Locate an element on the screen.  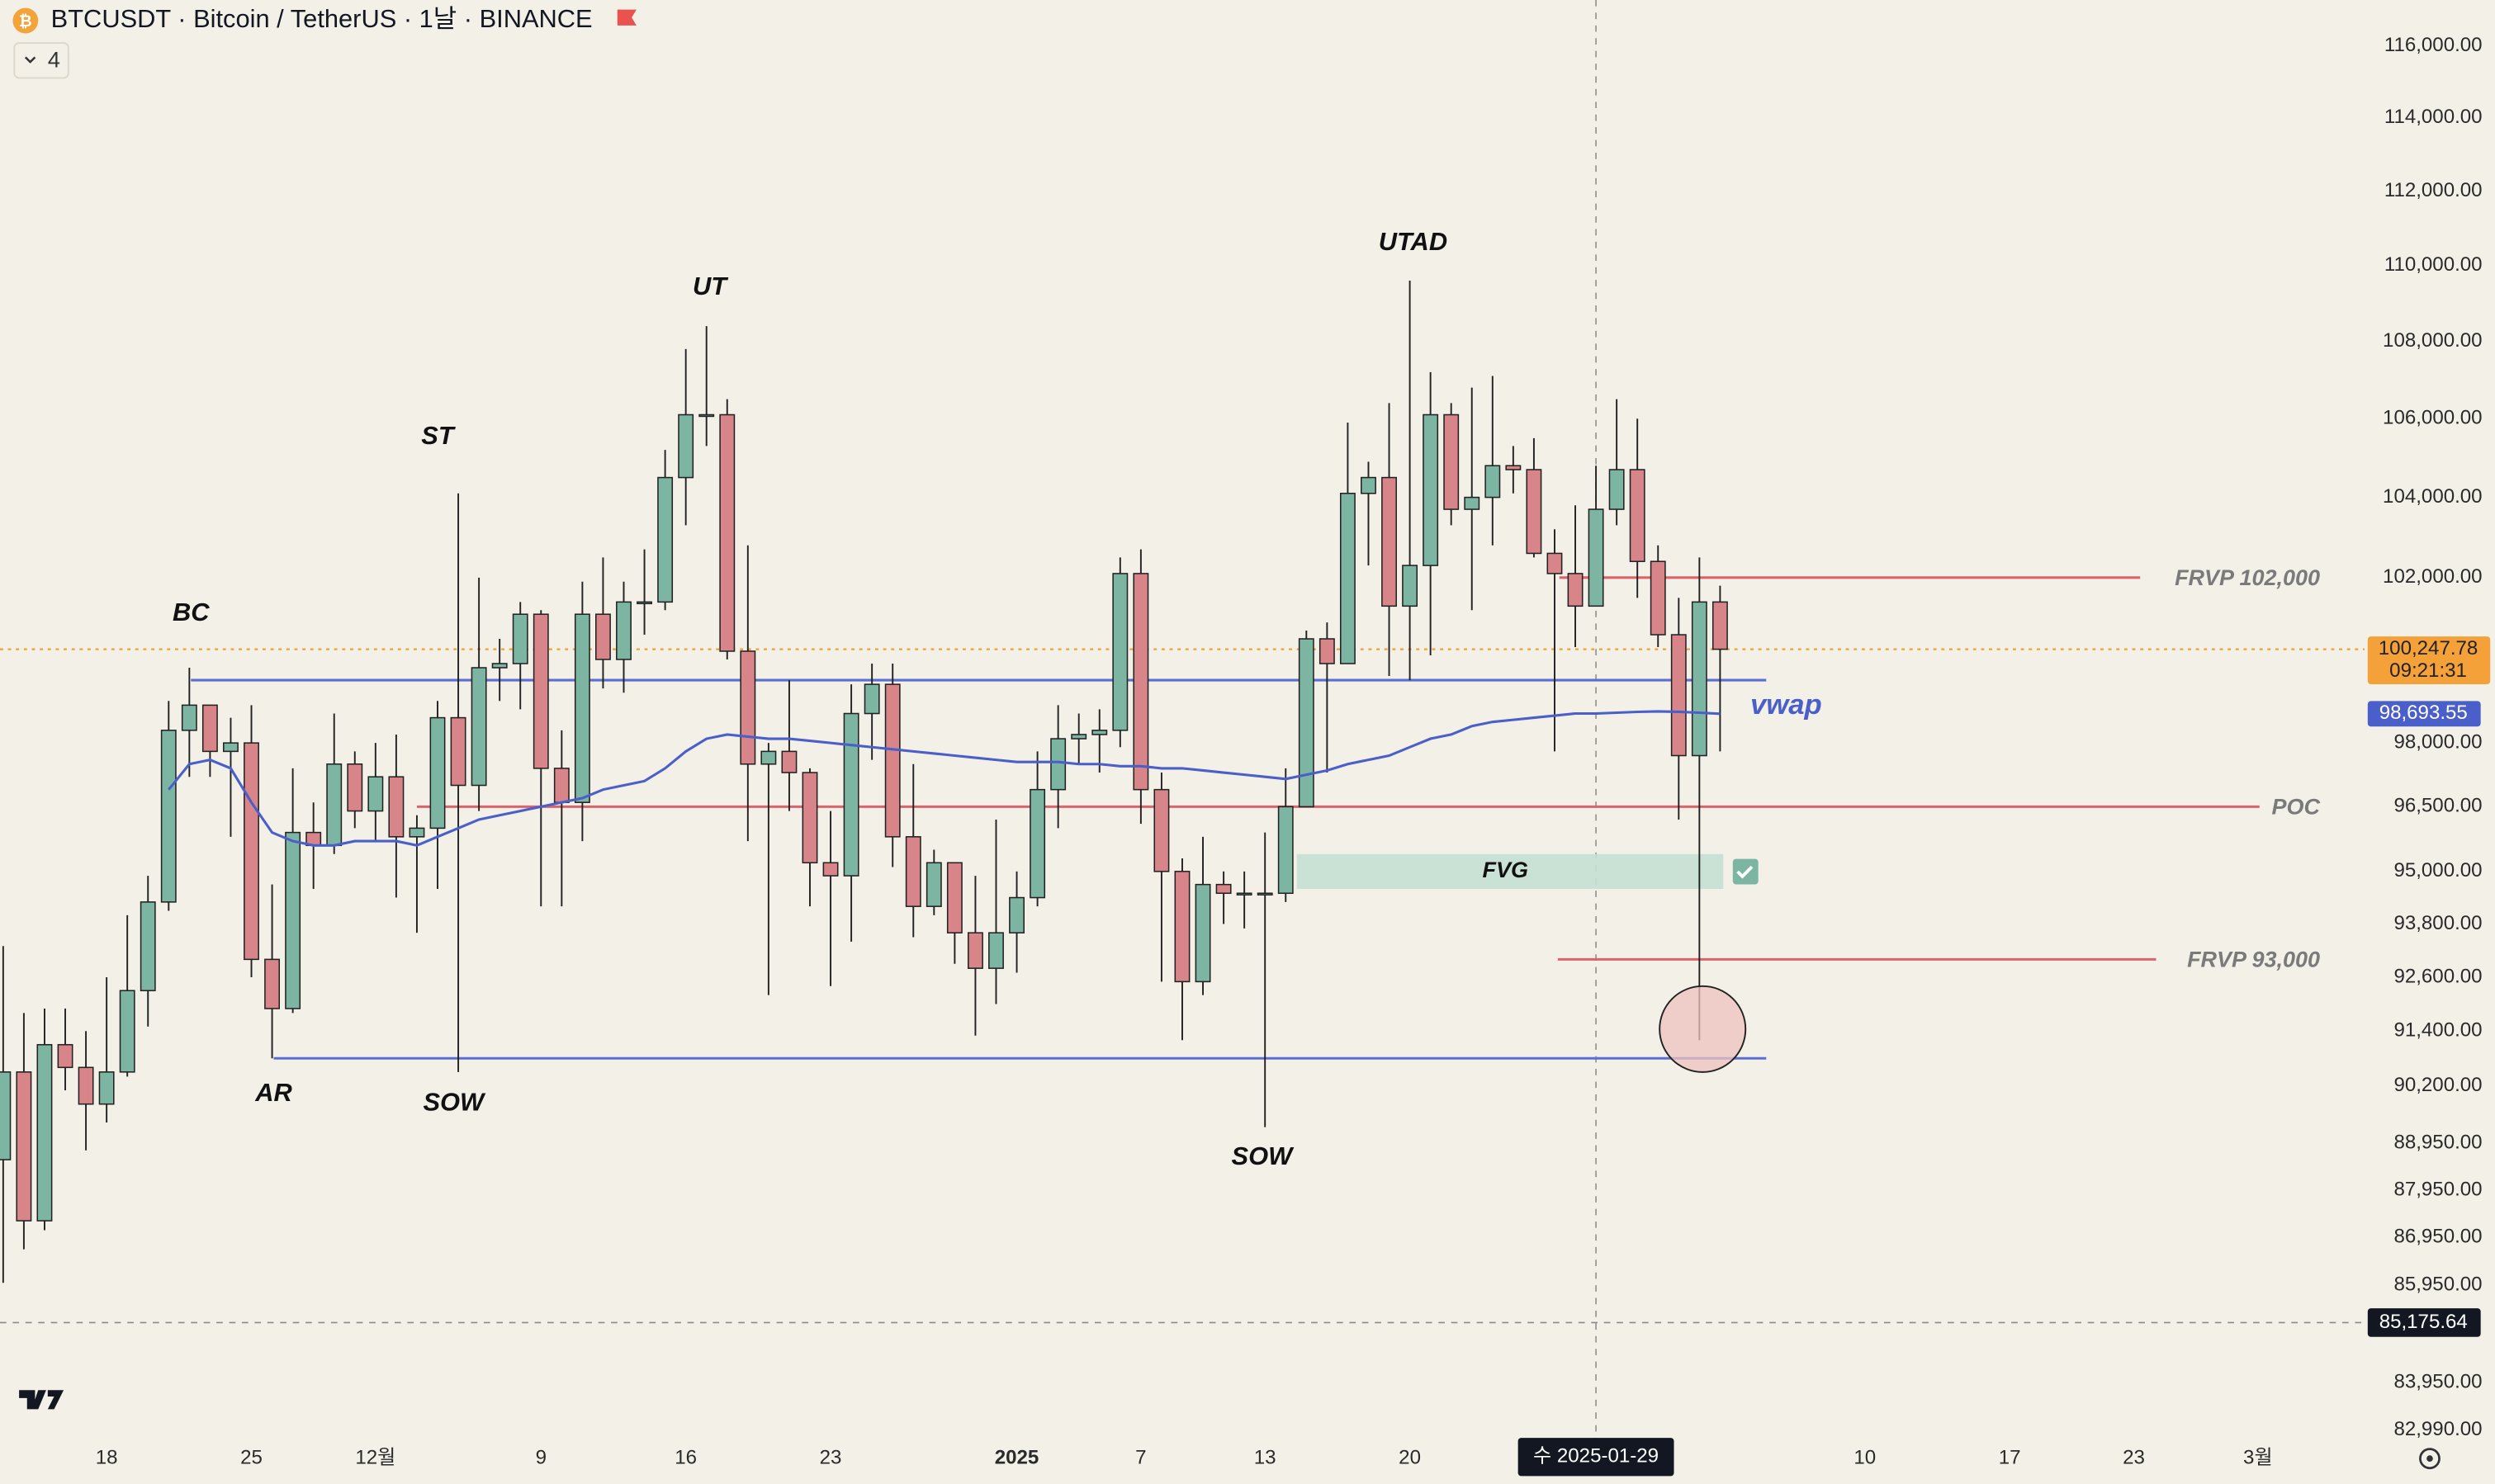
y-tick-label: 114,000.00 is located at coordinates (2433, 117).